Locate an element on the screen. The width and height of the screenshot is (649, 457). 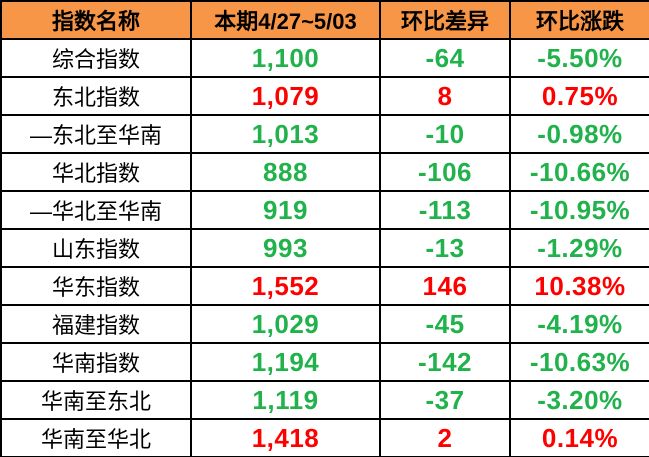
table-row: 华南指数 1,194 -142 -10.63% is located at coordinates (324, 362).